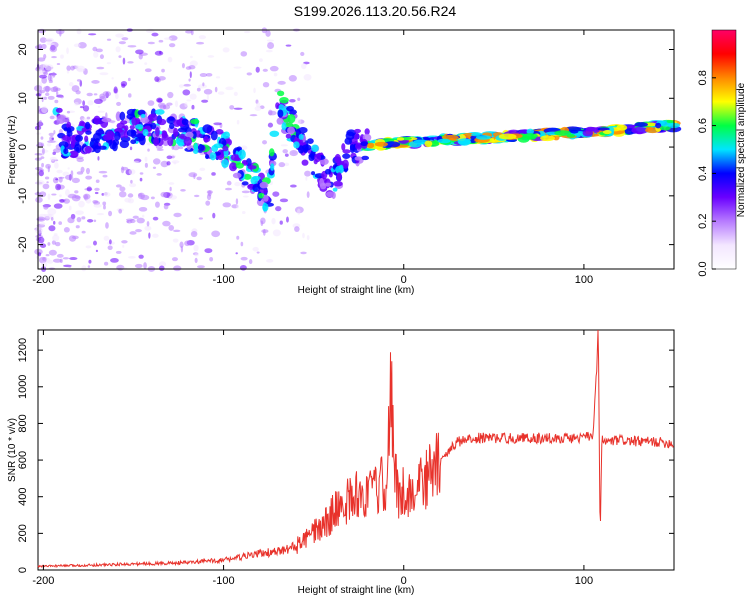 The image size is (750, 600). I want to click on snr-y-tick-label: 600, so click(23, 460).